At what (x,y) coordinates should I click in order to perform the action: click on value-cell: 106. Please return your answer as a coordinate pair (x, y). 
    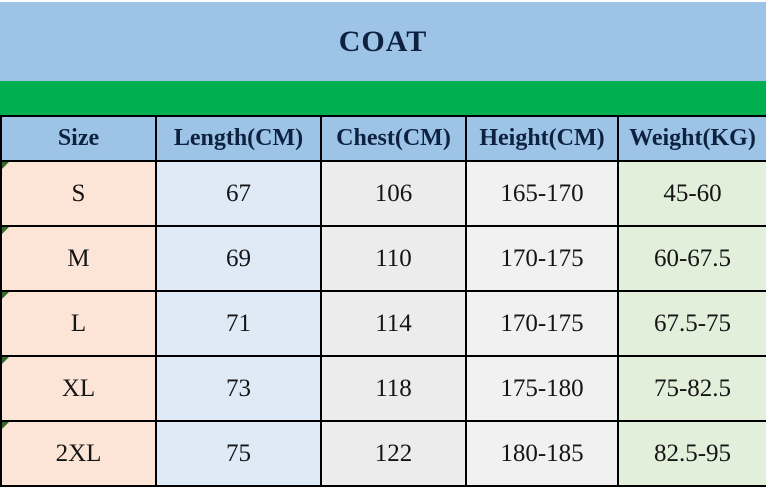
    Looking at the image, I should click on (393, 193).